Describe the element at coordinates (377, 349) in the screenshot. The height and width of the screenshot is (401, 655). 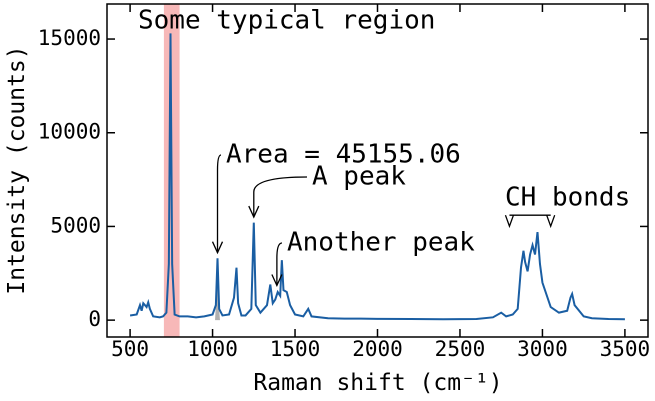
I see `x-tick-label: 2000` at that location.